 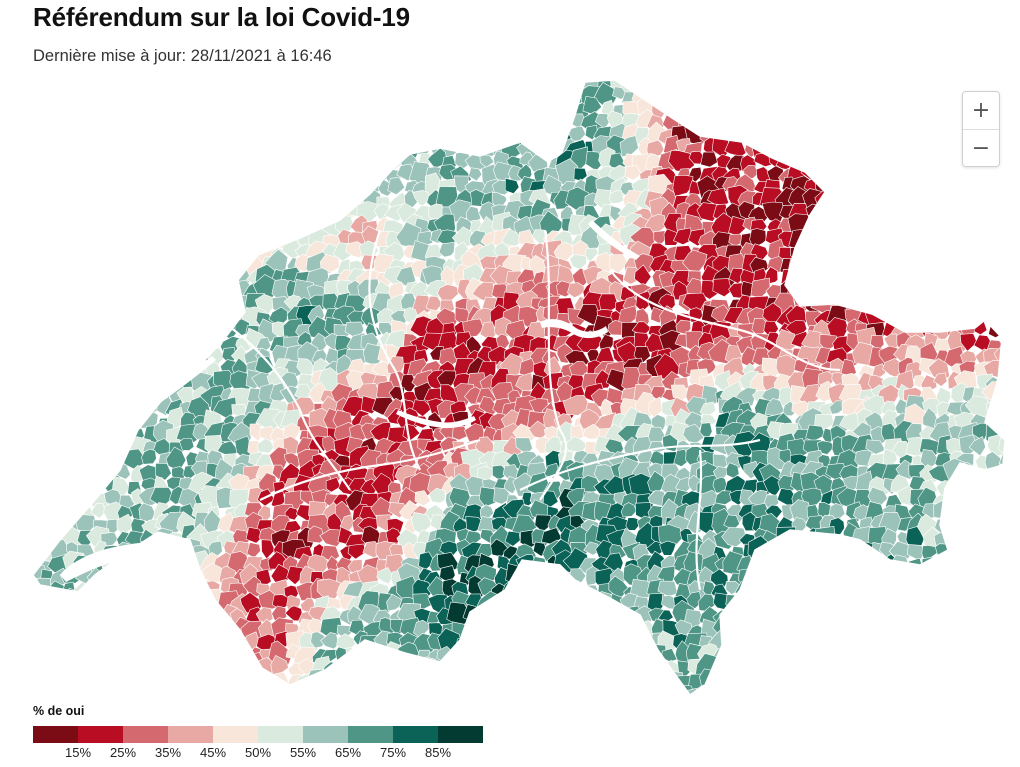 What do you see at coordinates (981, 110) in the screenshot?
I see `zoom-in-button: +` at bounding box center [981, 110].